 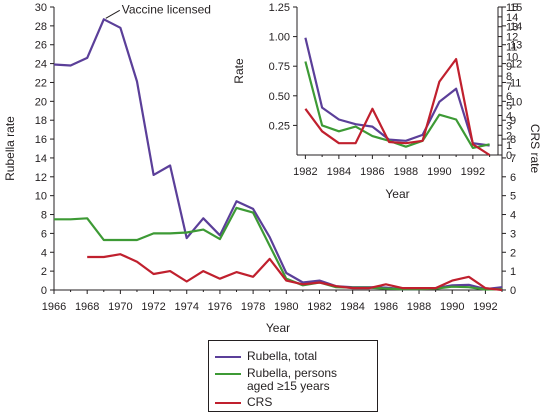 I want to click on main-x-tick-label: 1992, so click(x=485, y=307).